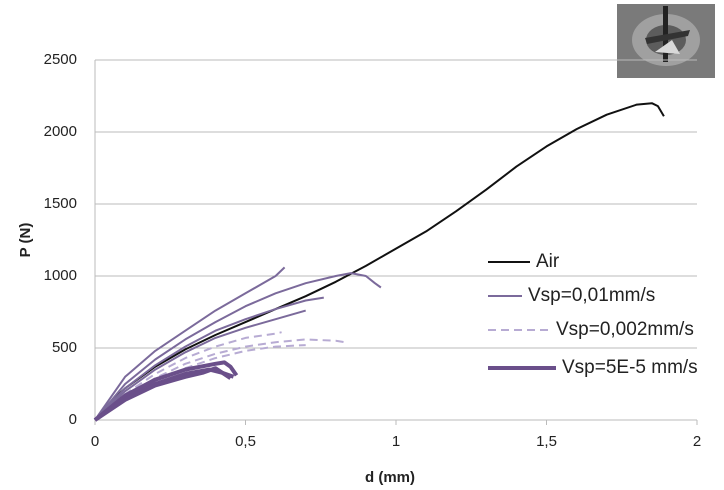 Image resolution: width=724 pixels, height=490 pixels. I want to click on y-tick-label: 1000, so click(60, 275).